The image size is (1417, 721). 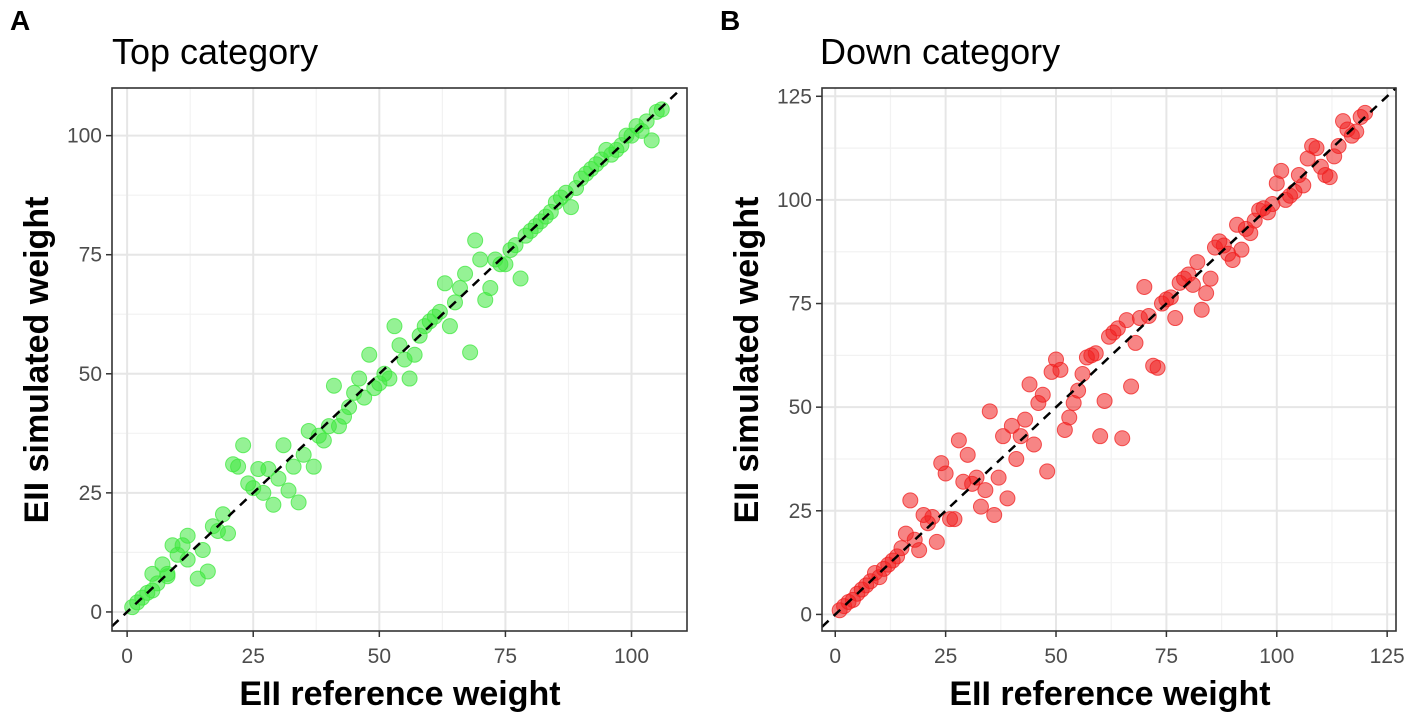 What do you see at coordinates (37, 360) in the screenshot?
I see `panel-a-y-axis-title: EII simulated weight` at bounding box center [37, 360].